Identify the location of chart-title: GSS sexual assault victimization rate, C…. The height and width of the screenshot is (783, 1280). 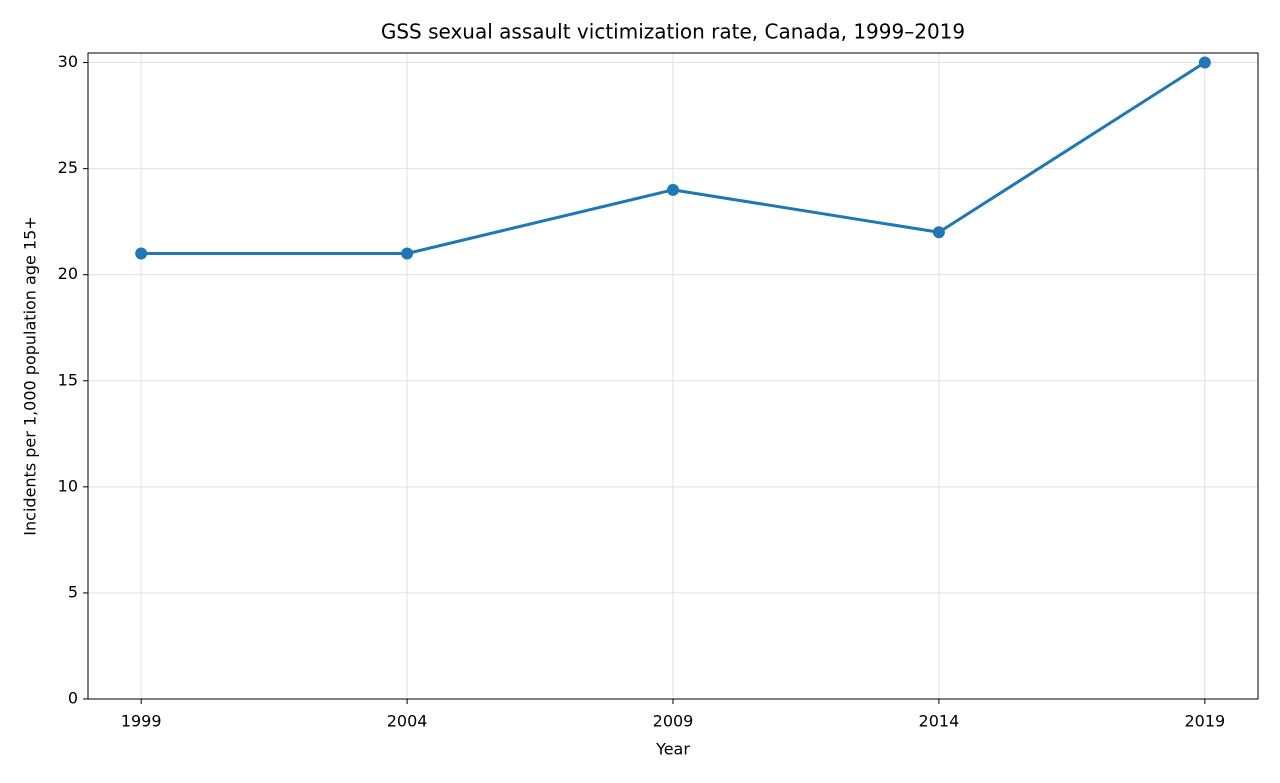
(673, 32).